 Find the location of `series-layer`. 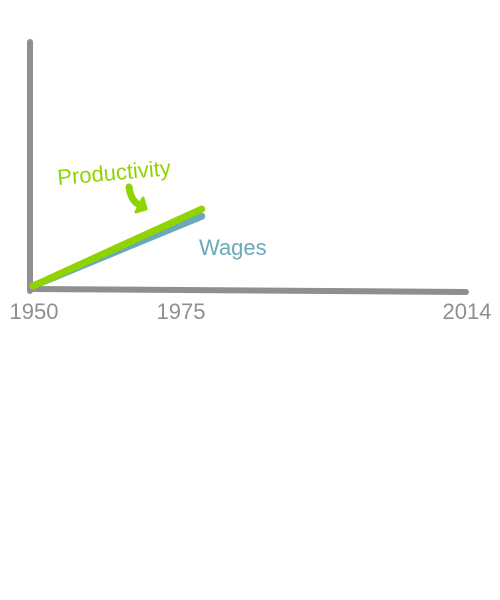

series-layer is located at coordinates (117, 247).